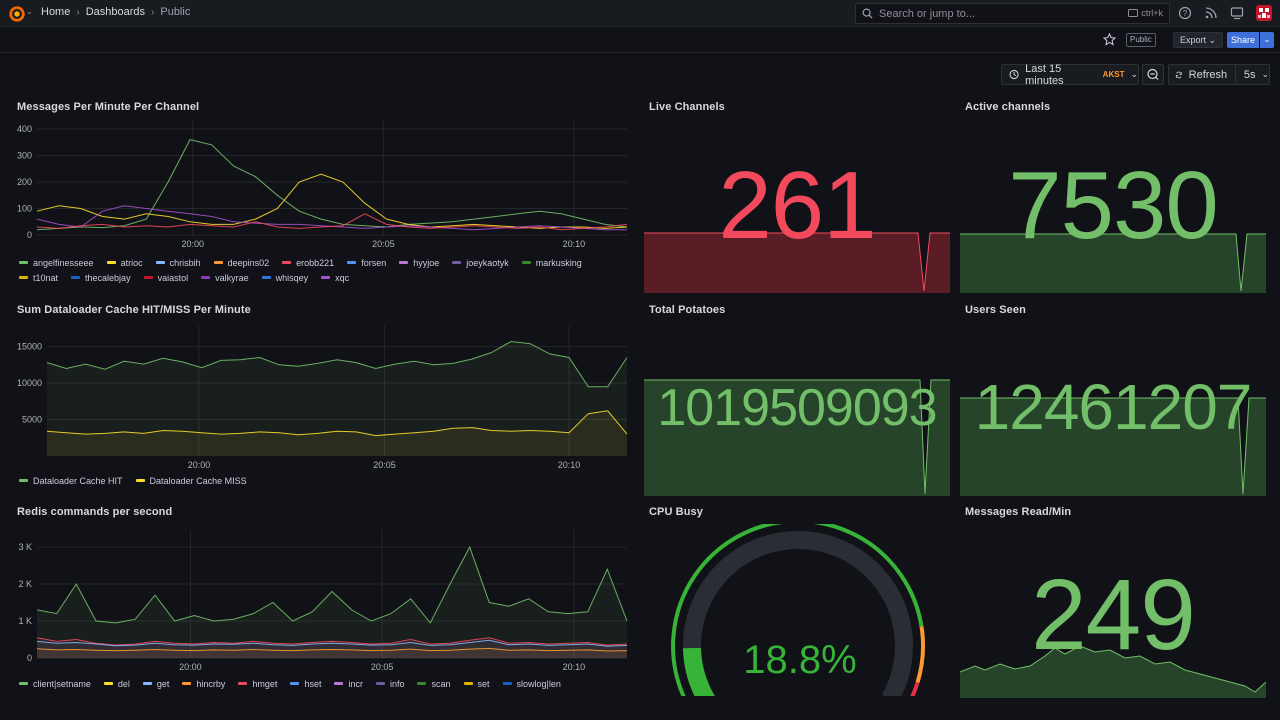 The width and height of the screenshot is (1280, 720). I want to click on legend-item: slowlog|len, so click(531, 683).